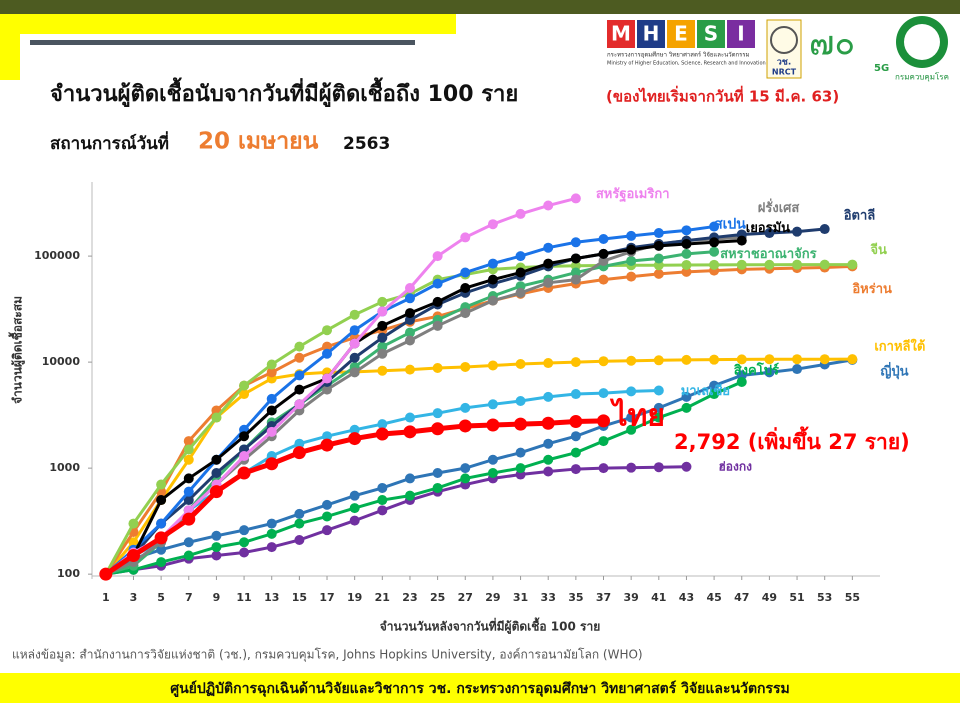 The width and height of the screenshot is (960, 703). What do you see at coordinates (621, 34) in the screenshot?
I see `logo-letter: M` at bounding box center [621, 34].